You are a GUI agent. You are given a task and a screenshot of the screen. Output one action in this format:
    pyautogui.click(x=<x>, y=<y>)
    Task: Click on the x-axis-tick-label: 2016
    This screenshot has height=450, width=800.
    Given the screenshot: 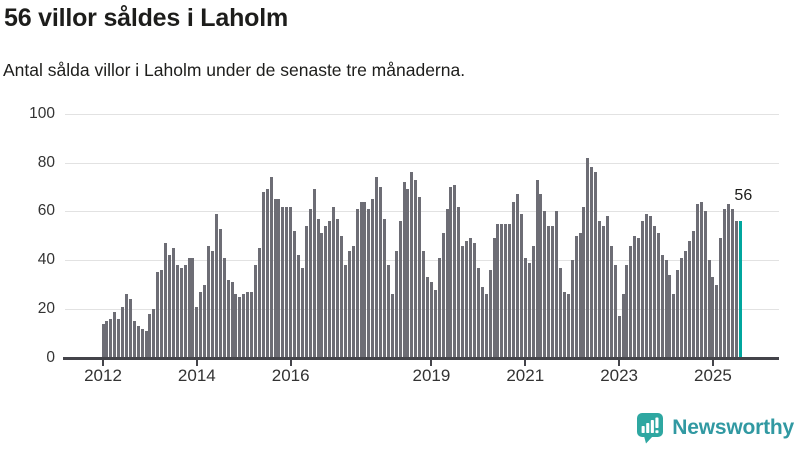 What is the action you would take?
    pyautogui.click(x=290, y=375)
    